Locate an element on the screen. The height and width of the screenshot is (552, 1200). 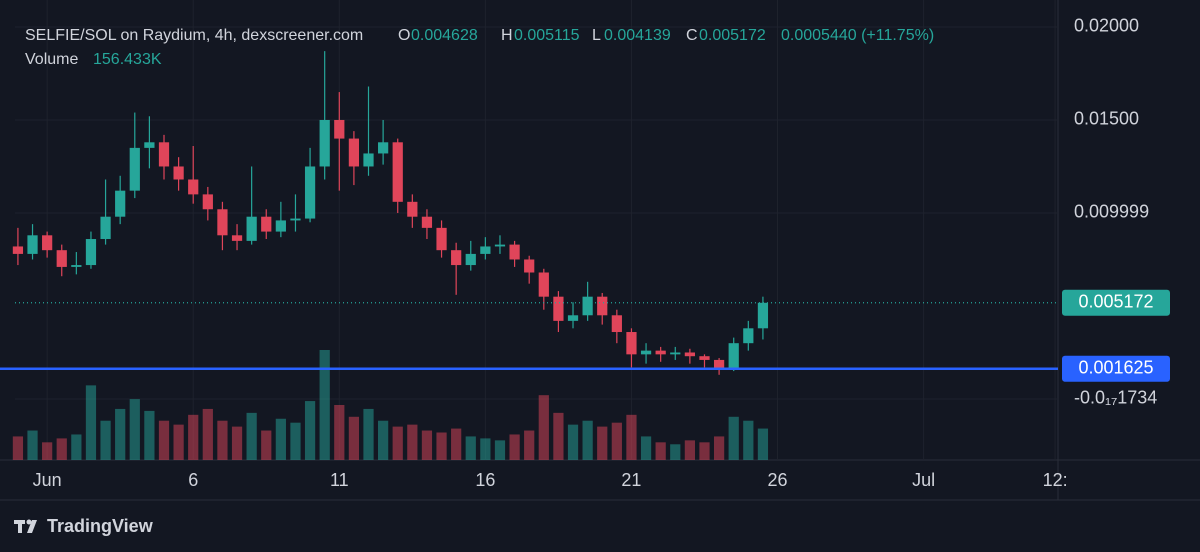
close-label: C is located at coordinates (692, 35).